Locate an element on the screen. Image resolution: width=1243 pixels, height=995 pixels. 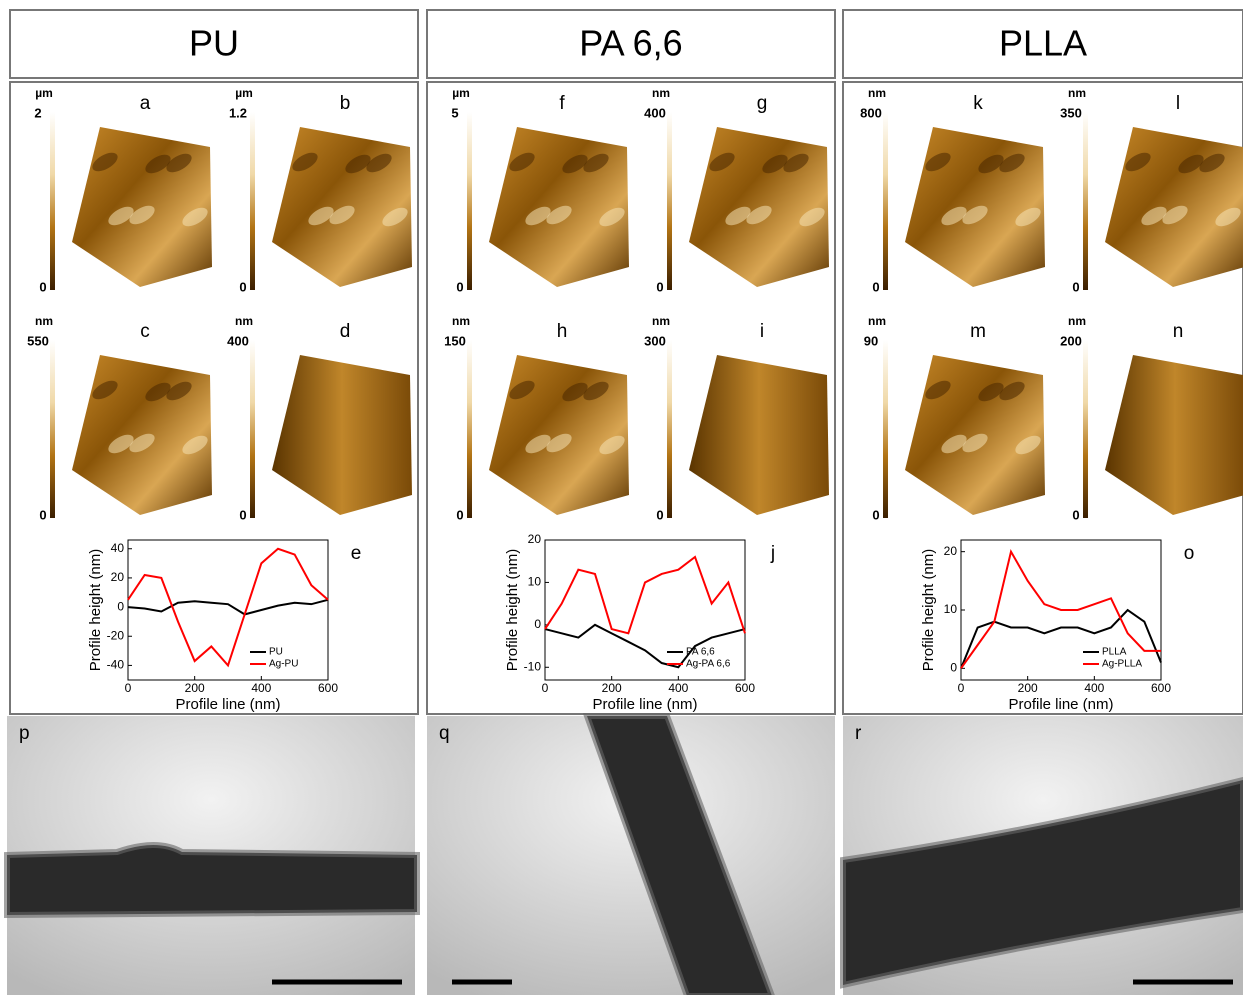
afm-letter: h is located at coordinates (562, 331).